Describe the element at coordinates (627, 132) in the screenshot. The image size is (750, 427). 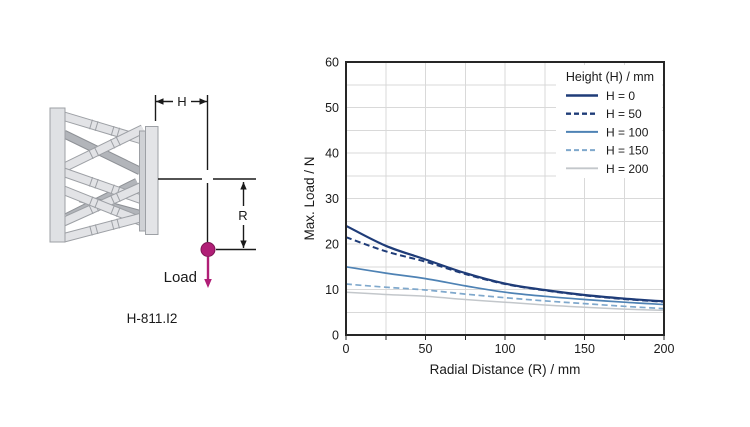
I see `legend-label-H100: H = 100` at that location.